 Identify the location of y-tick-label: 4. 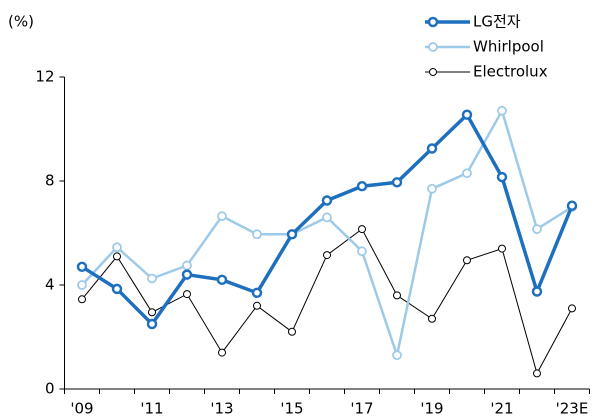
(50, 285).